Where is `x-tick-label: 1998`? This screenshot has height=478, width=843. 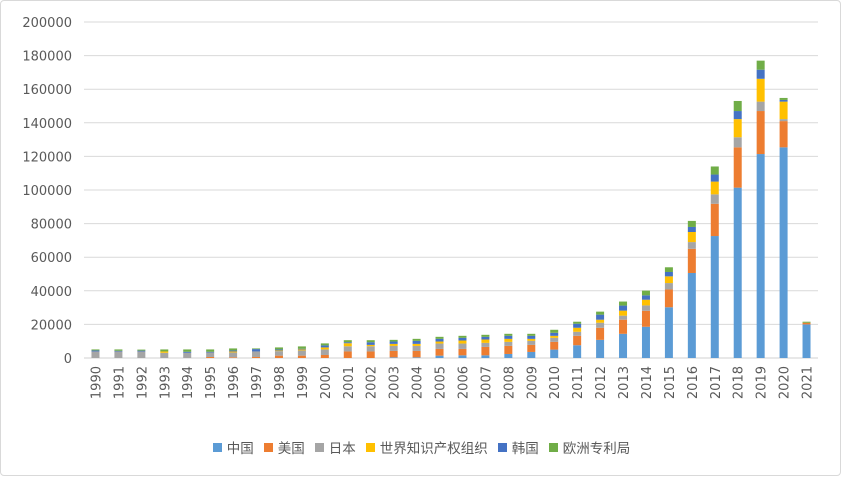
x-tick-label: 1998 is located at coordinates (280, 382).